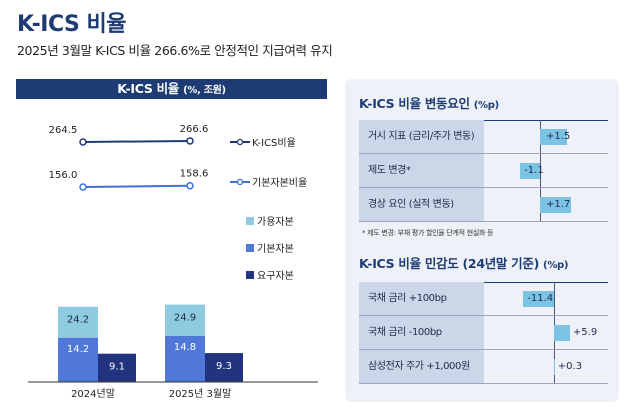 The image size is (640, 409). I want to click on change-factors-unit: (%p), so click(486, 105).